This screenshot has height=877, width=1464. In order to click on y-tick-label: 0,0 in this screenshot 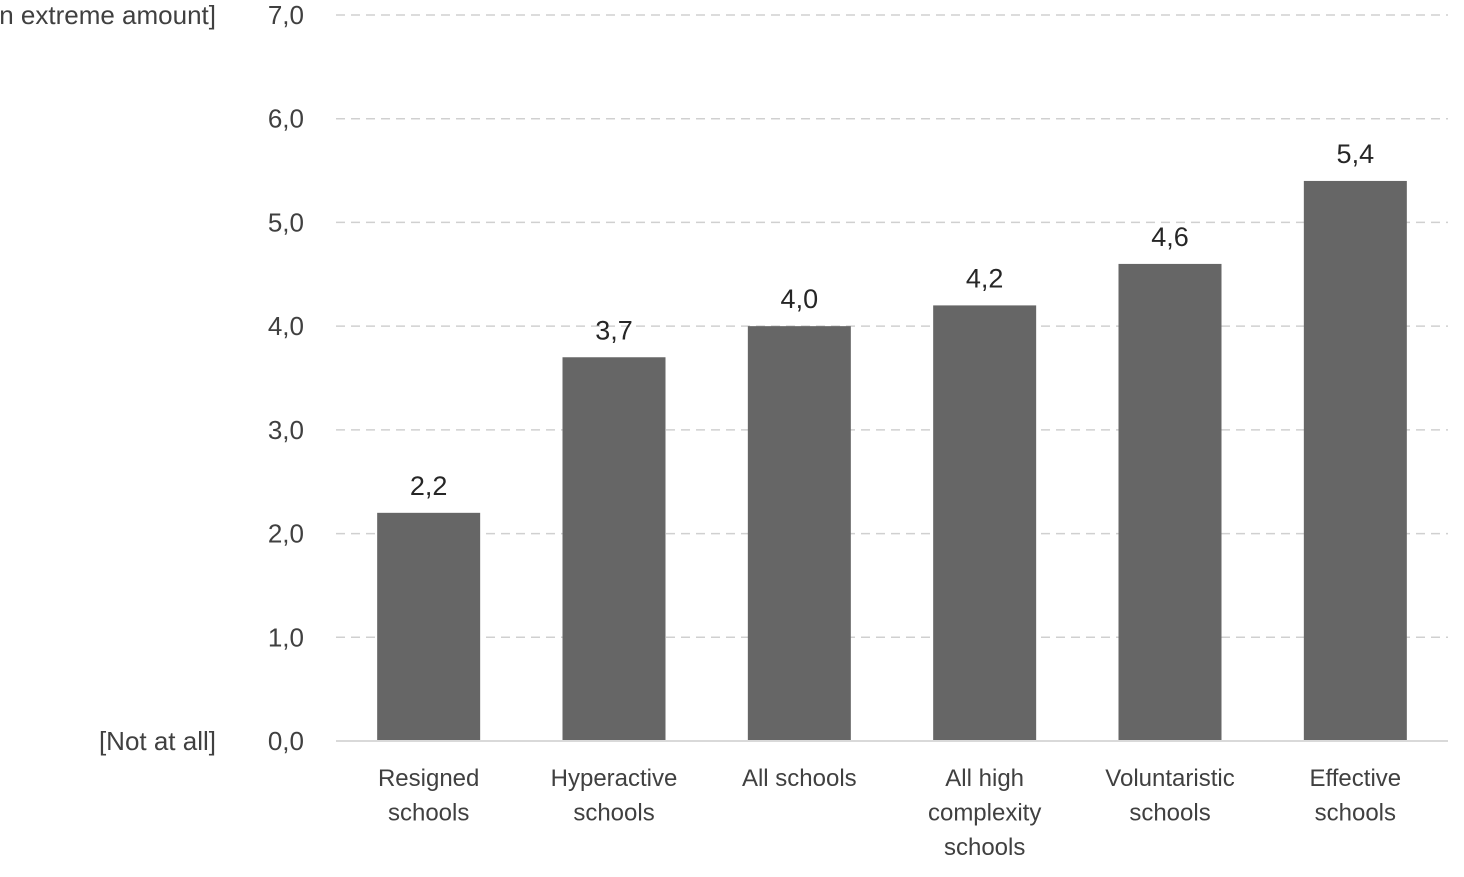, I will do `click(286, 741)`.